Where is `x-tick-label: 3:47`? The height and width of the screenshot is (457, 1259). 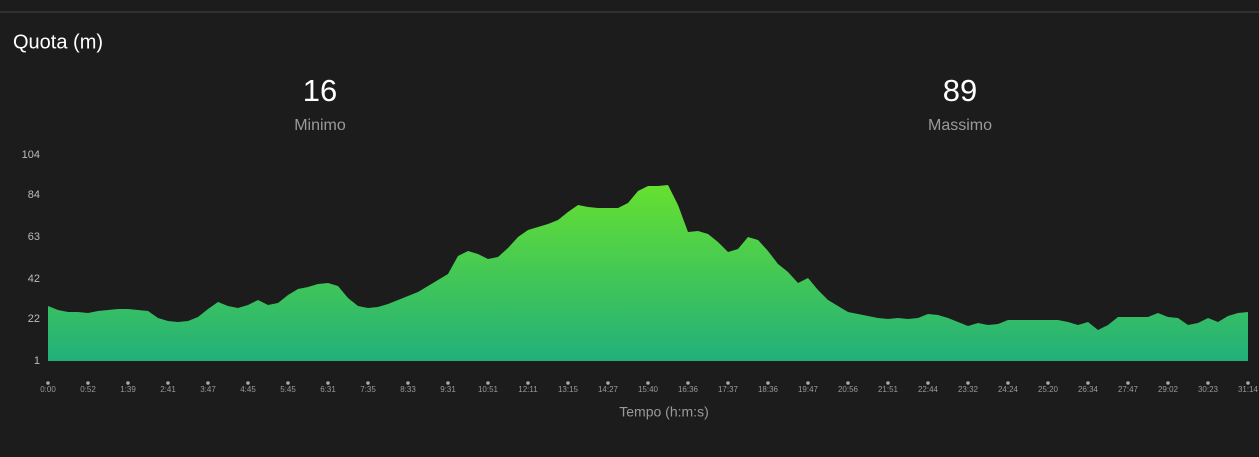 x-tick-label: 3:47 is located at coordinates (208, 389).